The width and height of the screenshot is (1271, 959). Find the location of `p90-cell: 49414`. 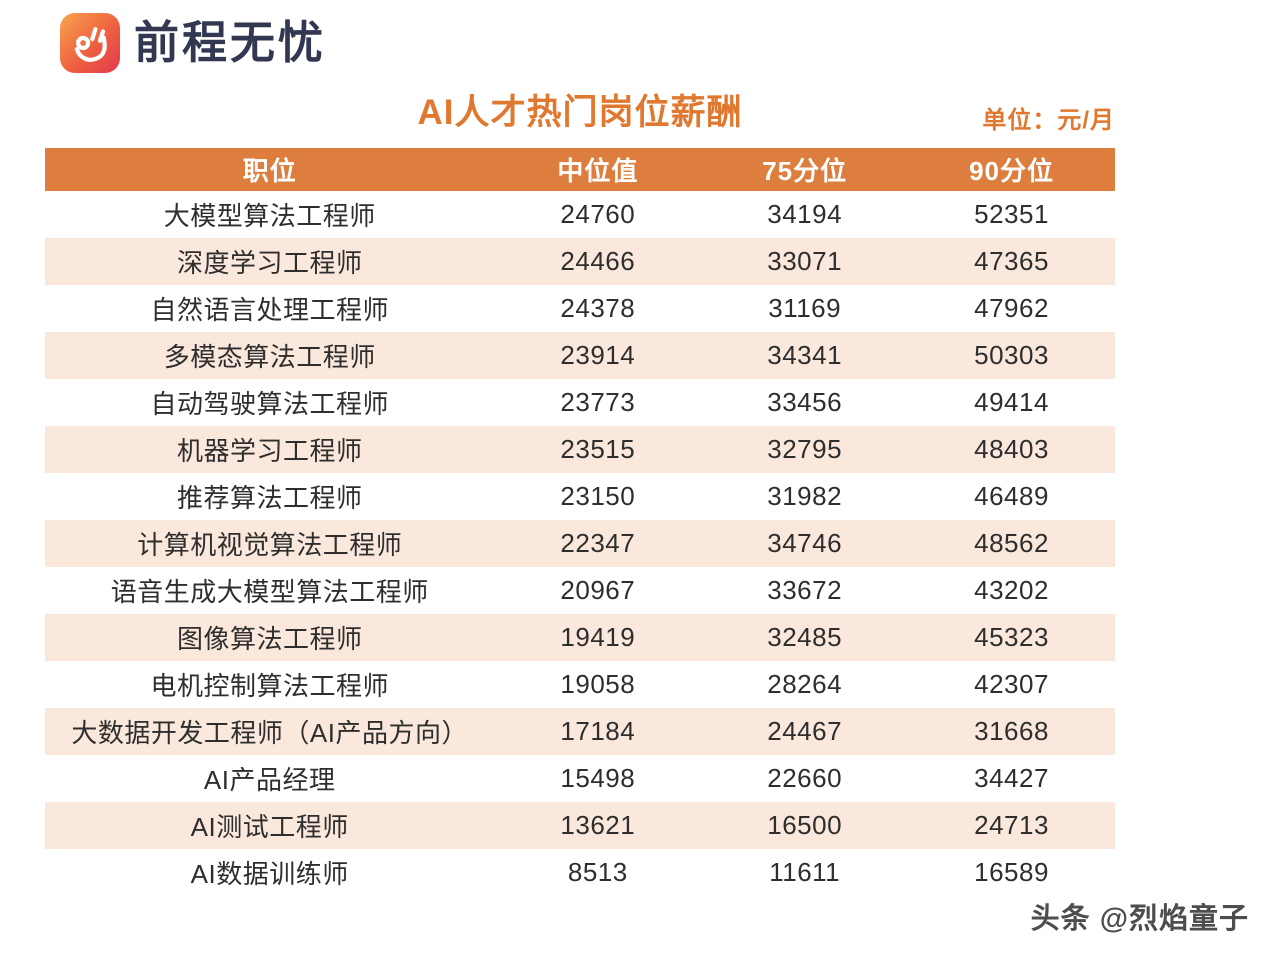

p90-cell: 49414 is located at coordinates (1011, 402).